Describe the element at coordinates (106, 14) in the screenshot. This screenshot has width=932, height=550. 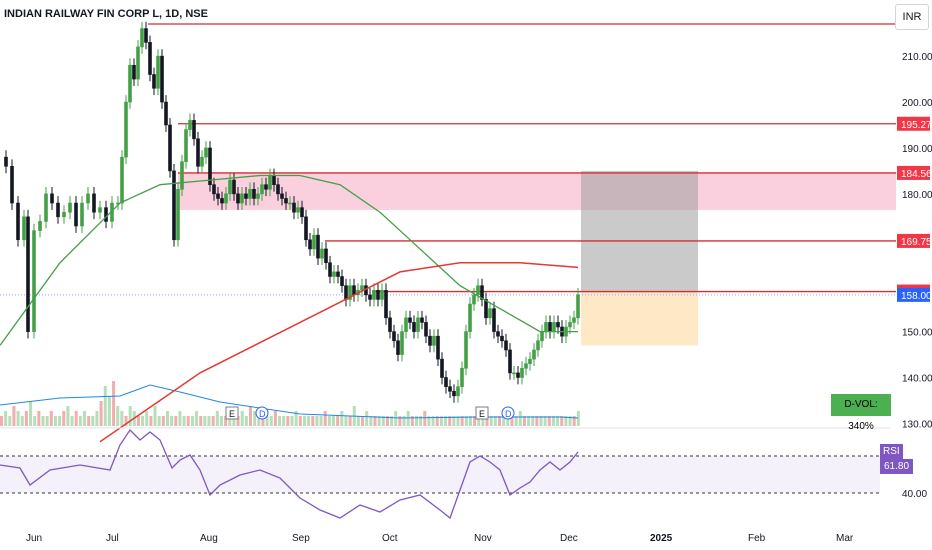
I see `chart-title: INDIAN RAILWAY FIN CORP L, 1D, NSE` at that location.